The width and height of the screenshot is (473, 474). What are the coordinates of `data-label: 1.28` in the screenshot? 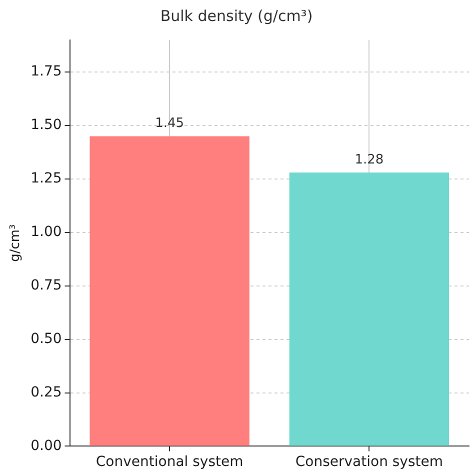 It's located at (369, 160).